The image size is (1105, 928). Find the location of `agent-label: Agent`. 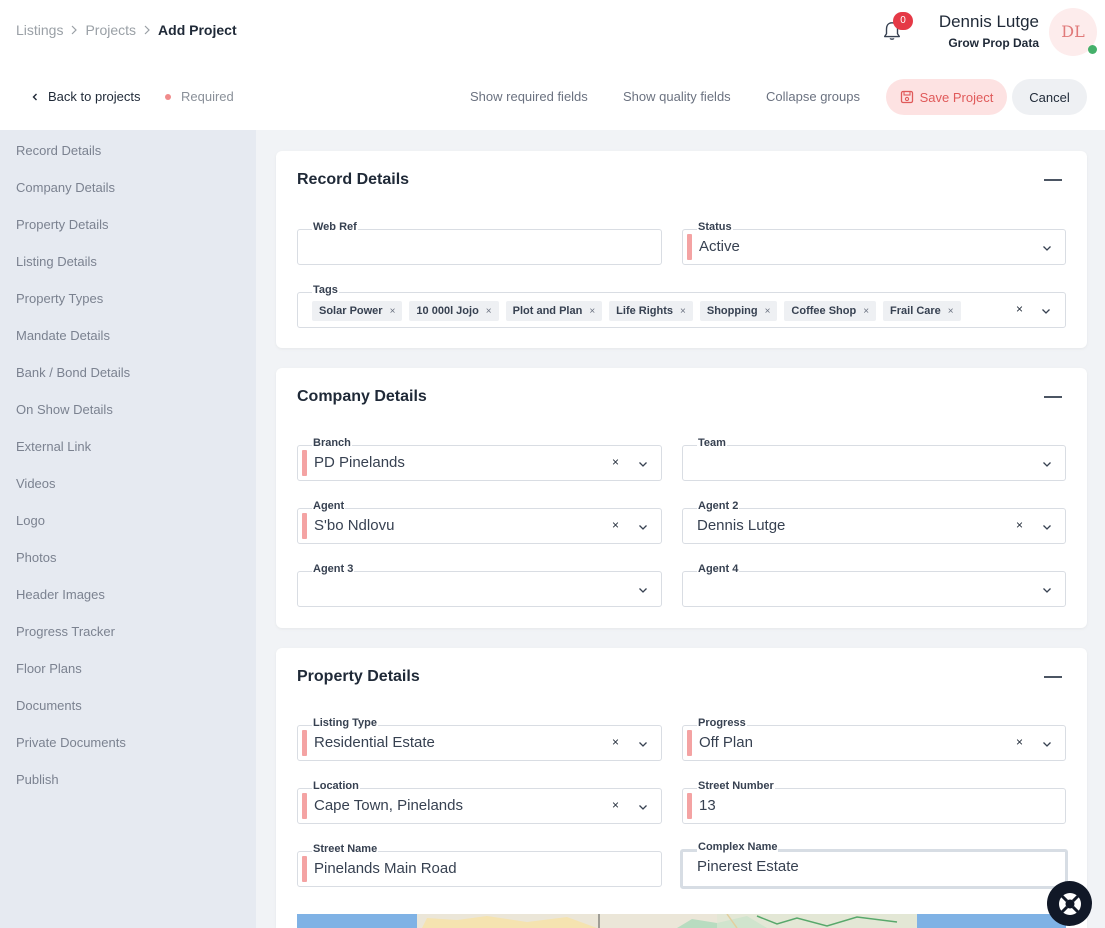

agent-label: Agent is located at coordinates (329, 506).